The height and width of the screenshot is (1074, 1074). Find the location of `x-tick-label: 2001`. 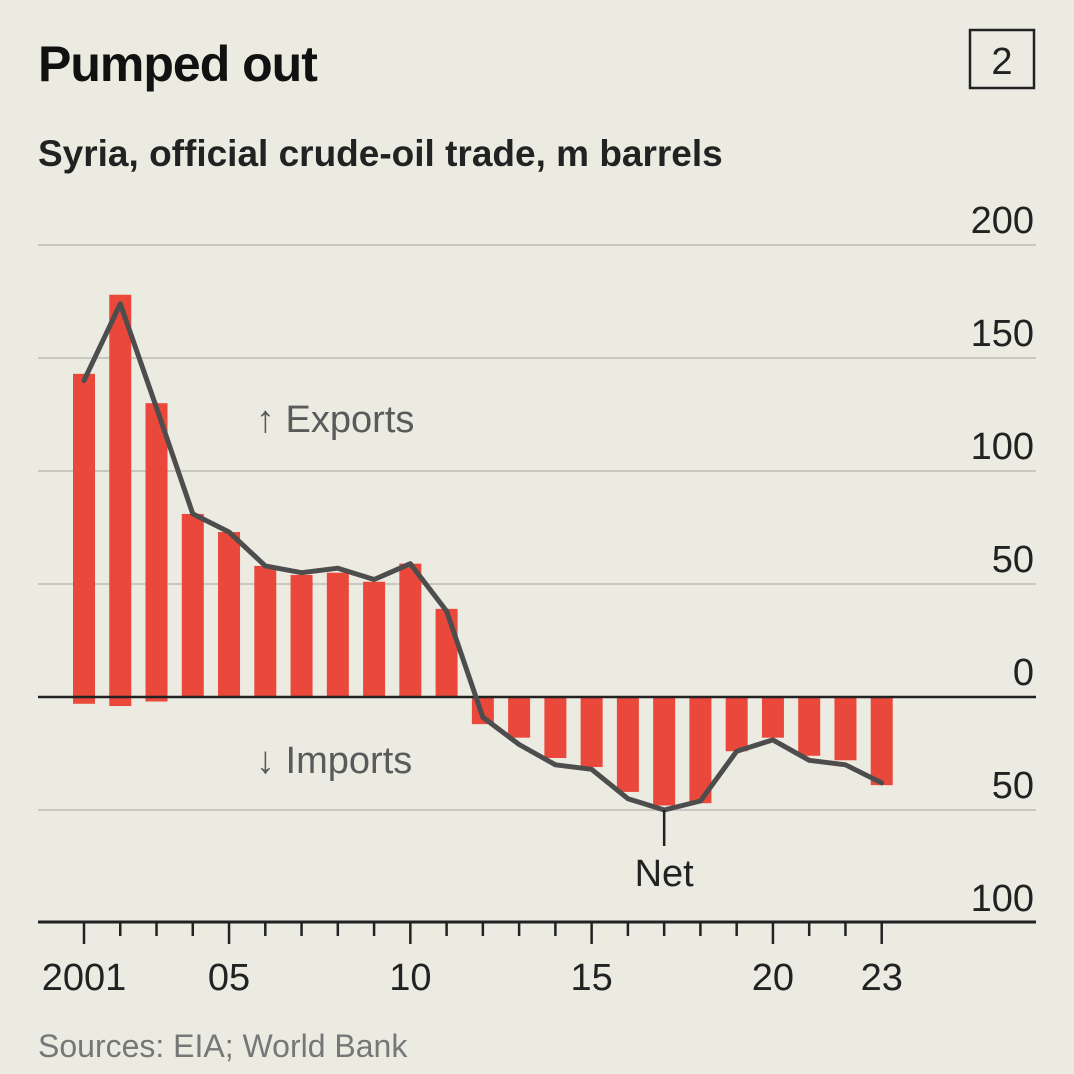

x-tick-label: 2001 is located at coordinates (84, 978).